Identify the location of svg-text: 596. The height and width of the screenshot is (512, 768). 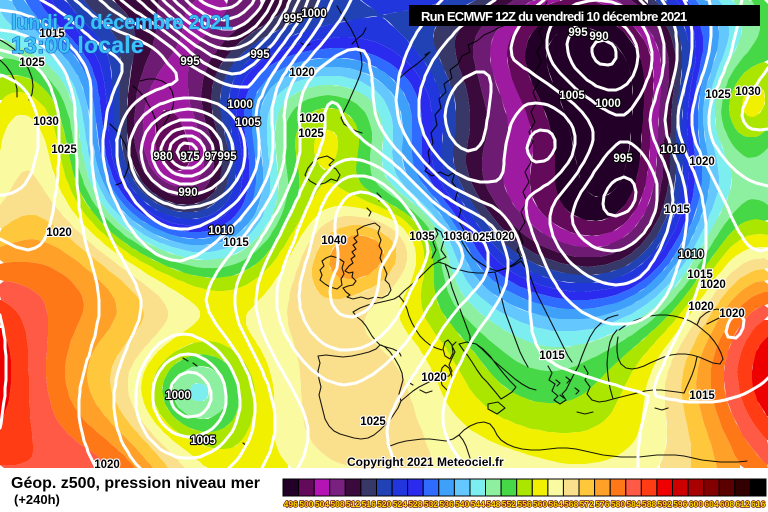
(680, 504).